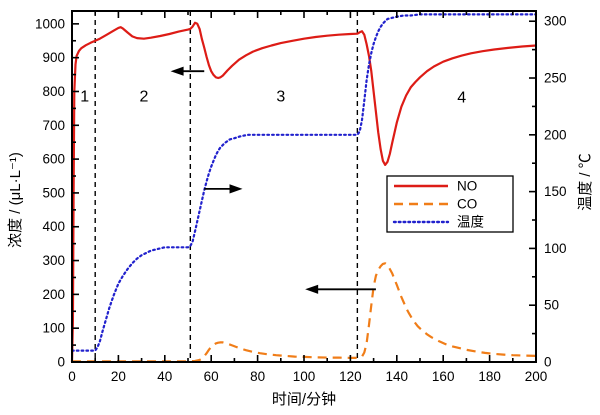 This screenshot has width=600, height=415. I want to click on x-tick-label: 20, so click(118, 376).